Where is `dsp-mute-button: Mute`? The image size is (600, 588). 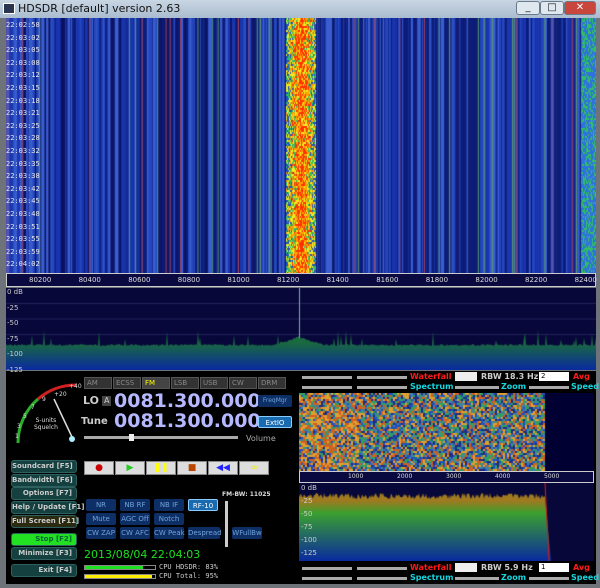
dsp-mute-button: Mute is located at coordinates (101, 519).